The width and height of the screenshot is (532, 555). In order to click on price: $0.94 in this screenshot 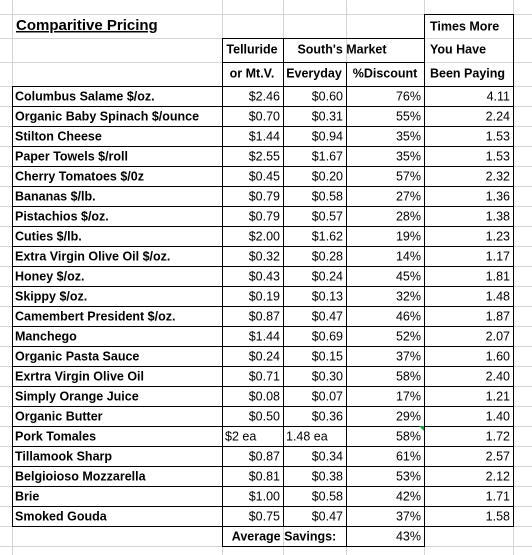, I will do `click(327, 136)`.